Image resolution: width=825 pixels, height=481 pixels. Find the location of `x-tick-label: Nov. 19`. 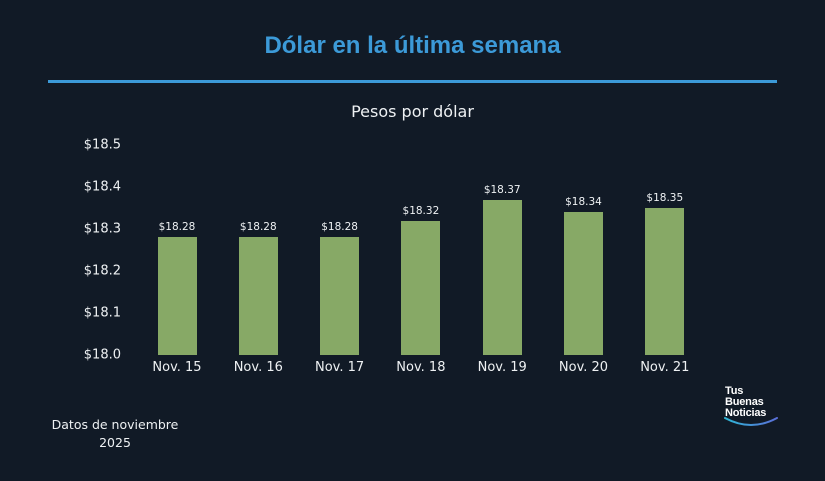

x-tick-label: Nov. 19 is located at coordinates (502, 367).